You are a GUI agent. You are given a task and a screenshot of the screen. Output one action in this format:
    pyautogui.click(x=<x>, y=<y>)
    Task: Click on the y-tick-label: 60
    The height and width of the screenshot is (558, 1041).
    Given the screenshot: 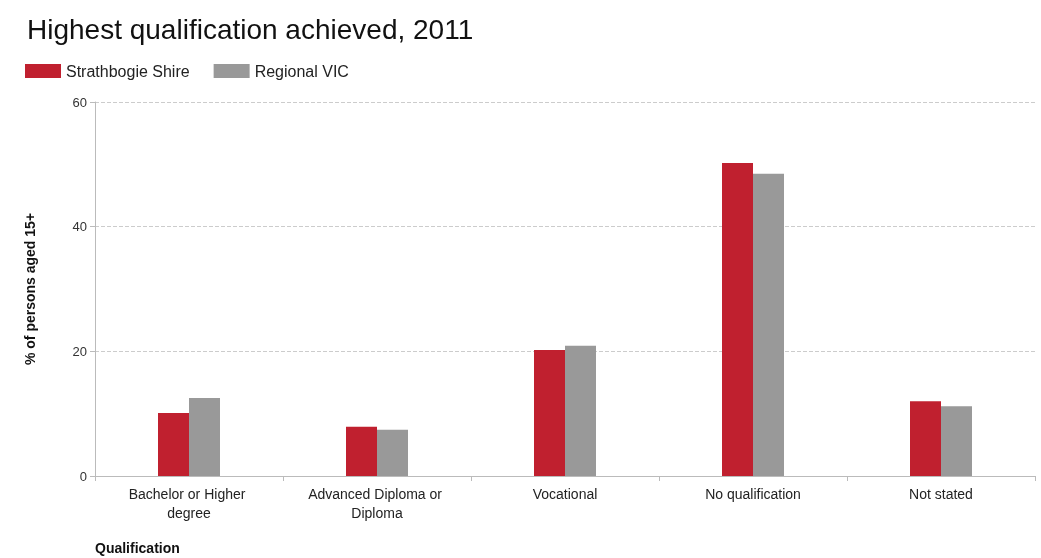 What is the action you would take?
    pyautogui.click(x=79, y=102)
    